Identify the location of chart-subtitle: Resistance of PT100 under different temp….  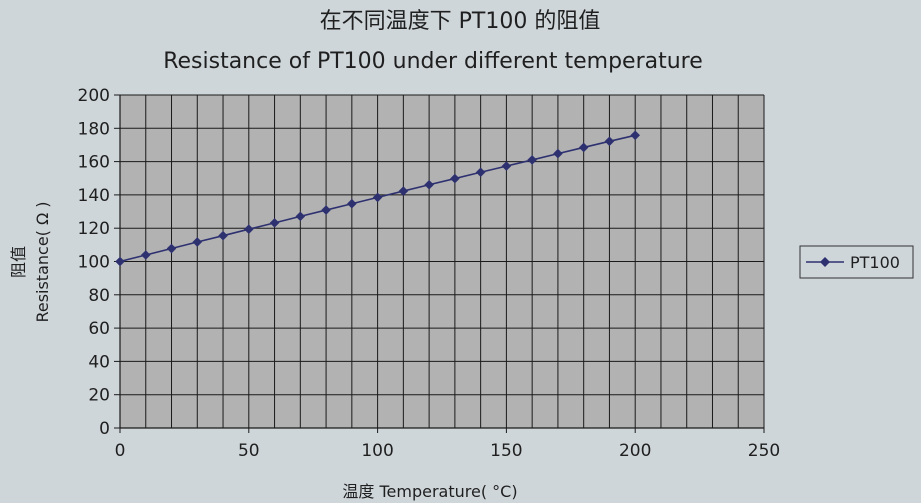
(433, 61).